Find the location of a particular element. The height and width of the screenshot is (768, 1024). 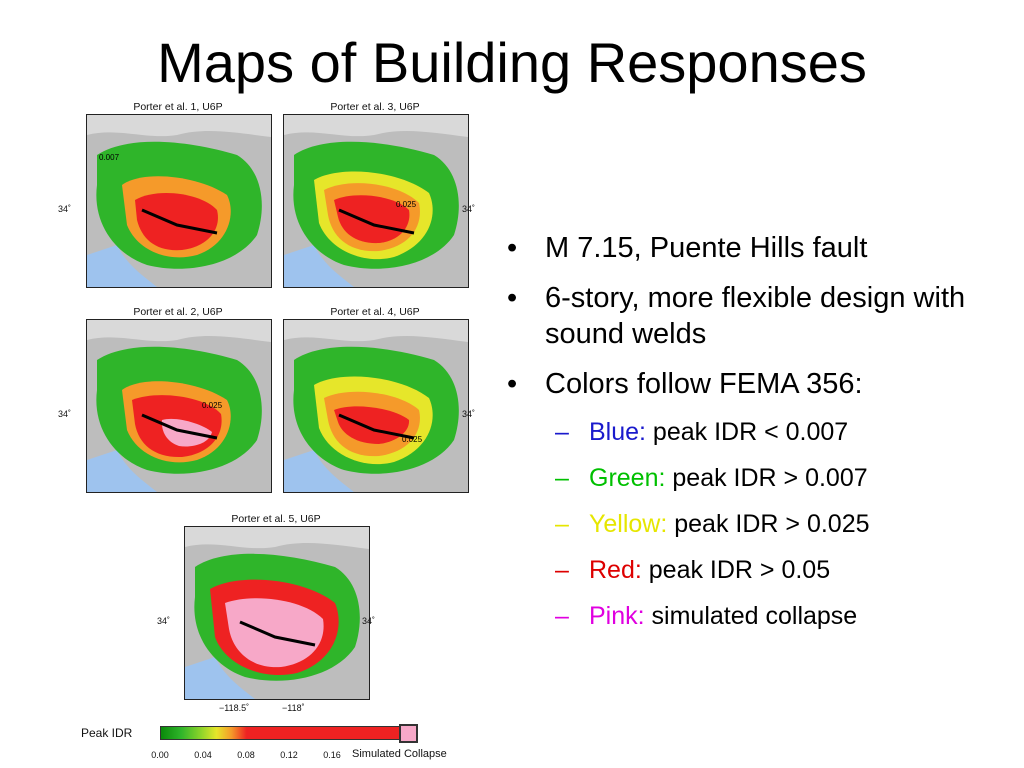

legend-title: Peak IDR is located at coordinates (107, 733).